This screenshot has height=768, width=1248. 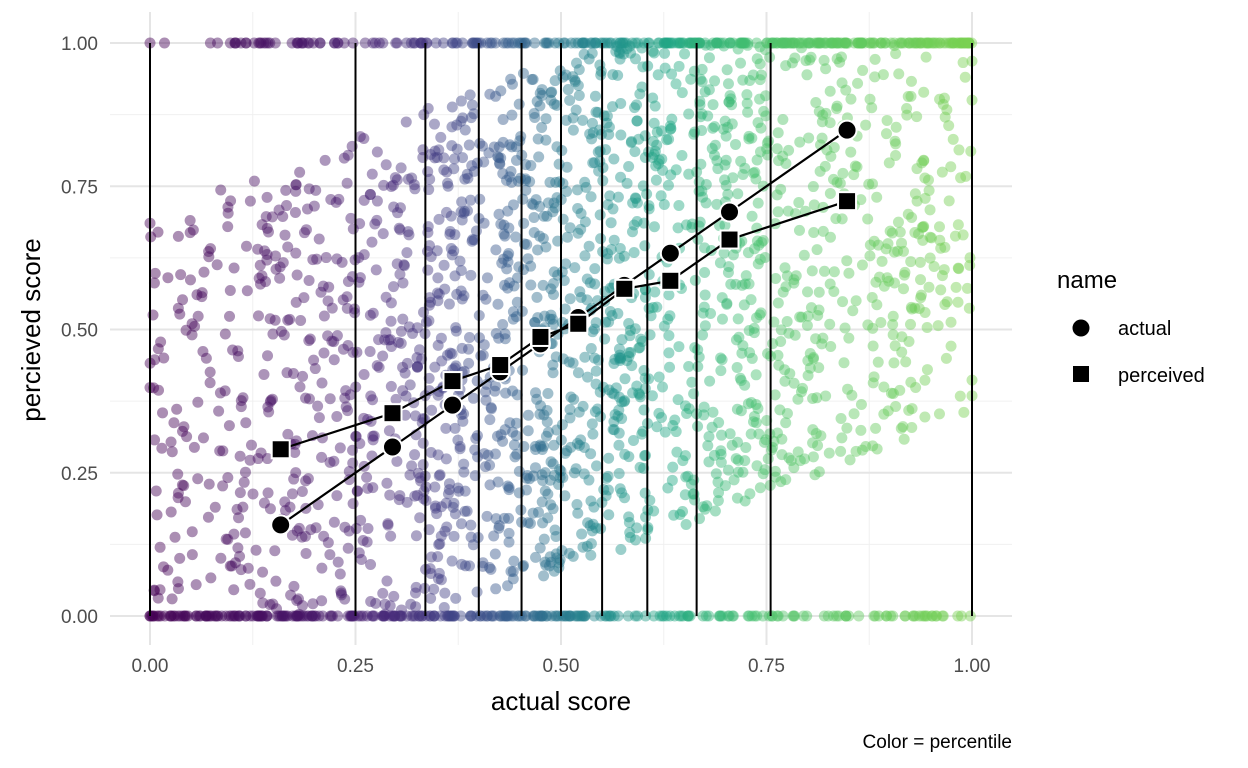 What do you see at coordinates (281, 525) in the screenshot?
I see `point-actual` at bounding box center [281, 525].